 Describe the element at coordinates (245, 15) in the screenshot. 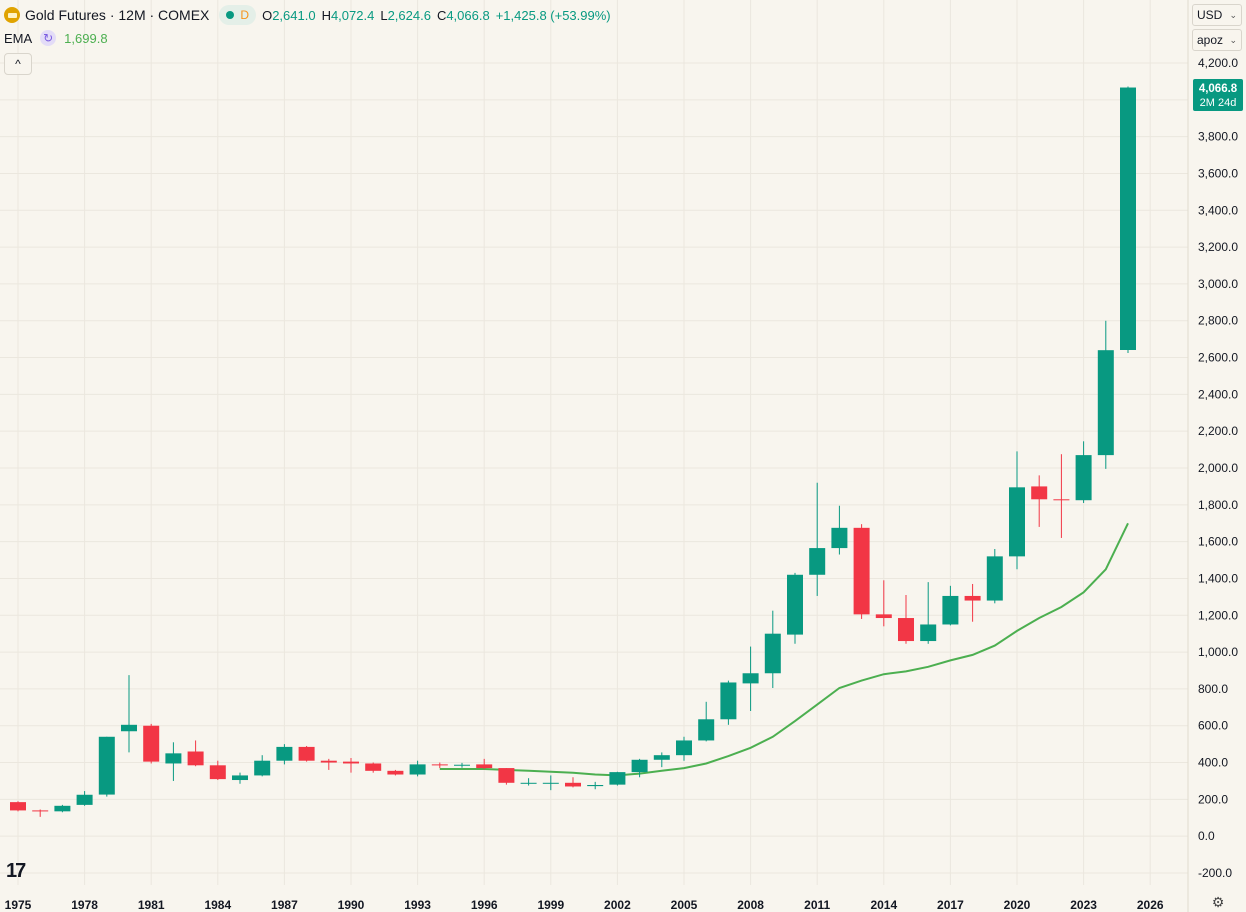

I see `delayed-data-badge: D` at that location.